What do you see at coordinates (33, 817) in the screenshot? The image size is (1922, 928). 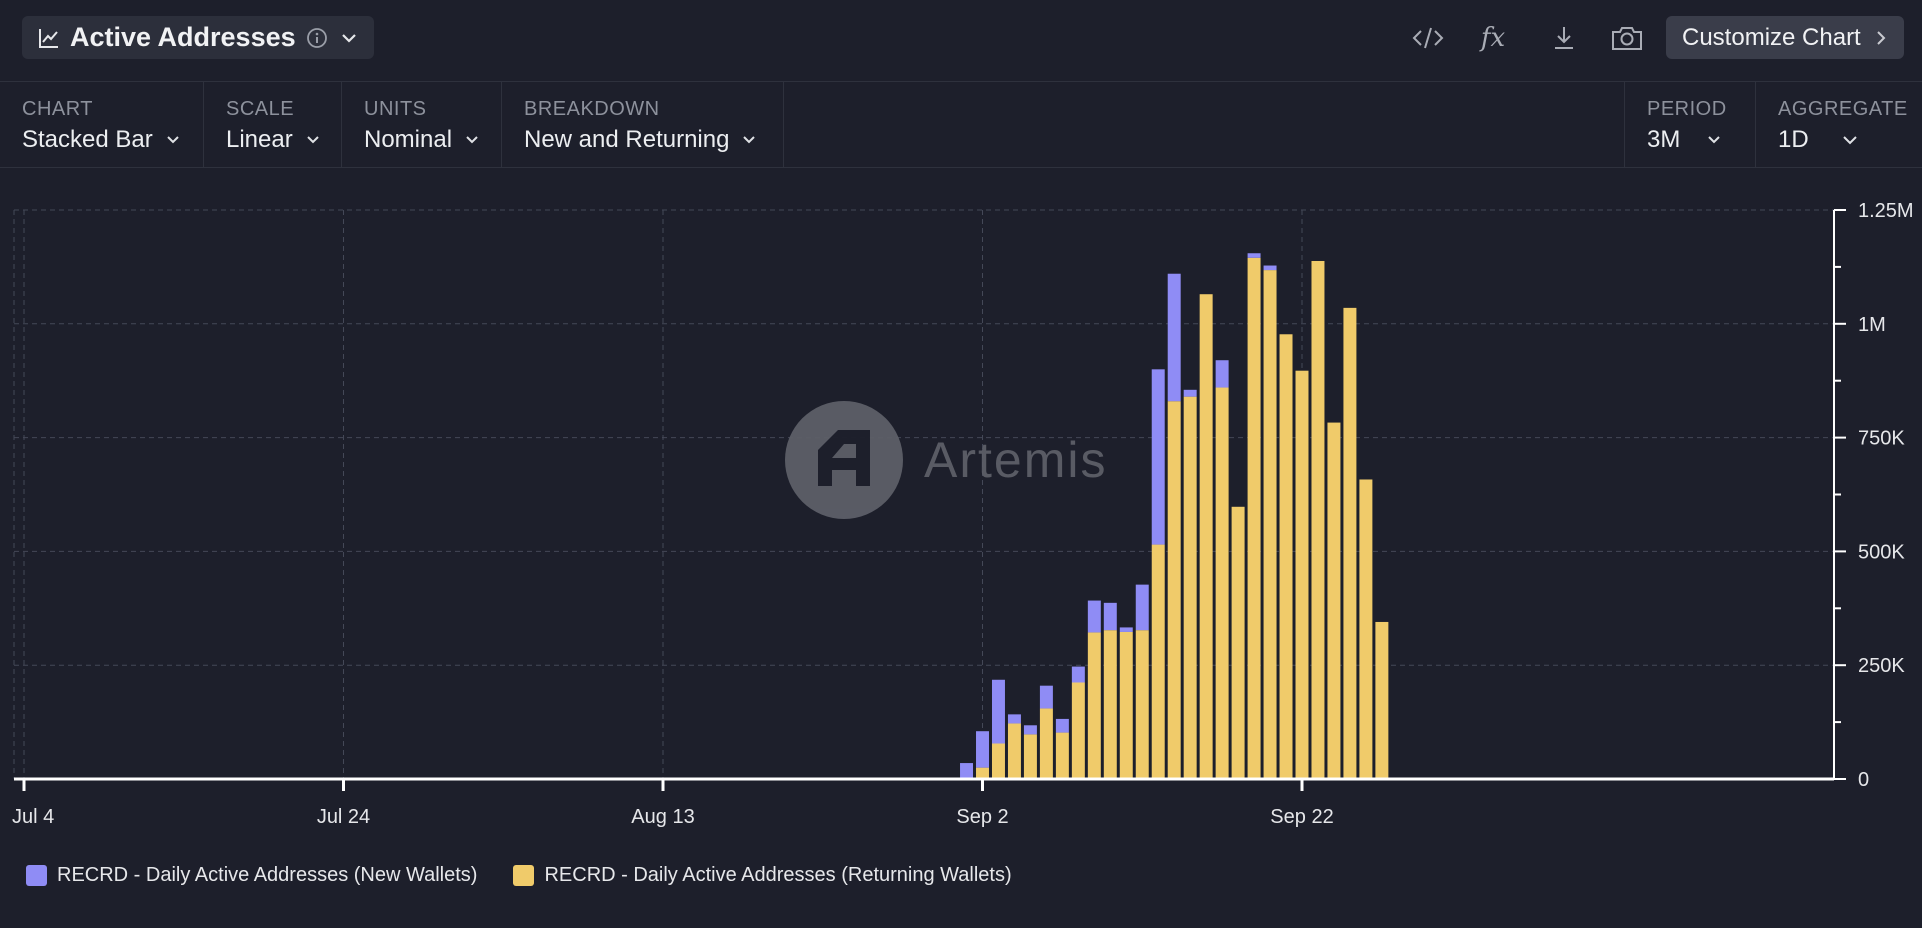 I see `x-tick-label: Jul 4` at bounding box center [33, 817].